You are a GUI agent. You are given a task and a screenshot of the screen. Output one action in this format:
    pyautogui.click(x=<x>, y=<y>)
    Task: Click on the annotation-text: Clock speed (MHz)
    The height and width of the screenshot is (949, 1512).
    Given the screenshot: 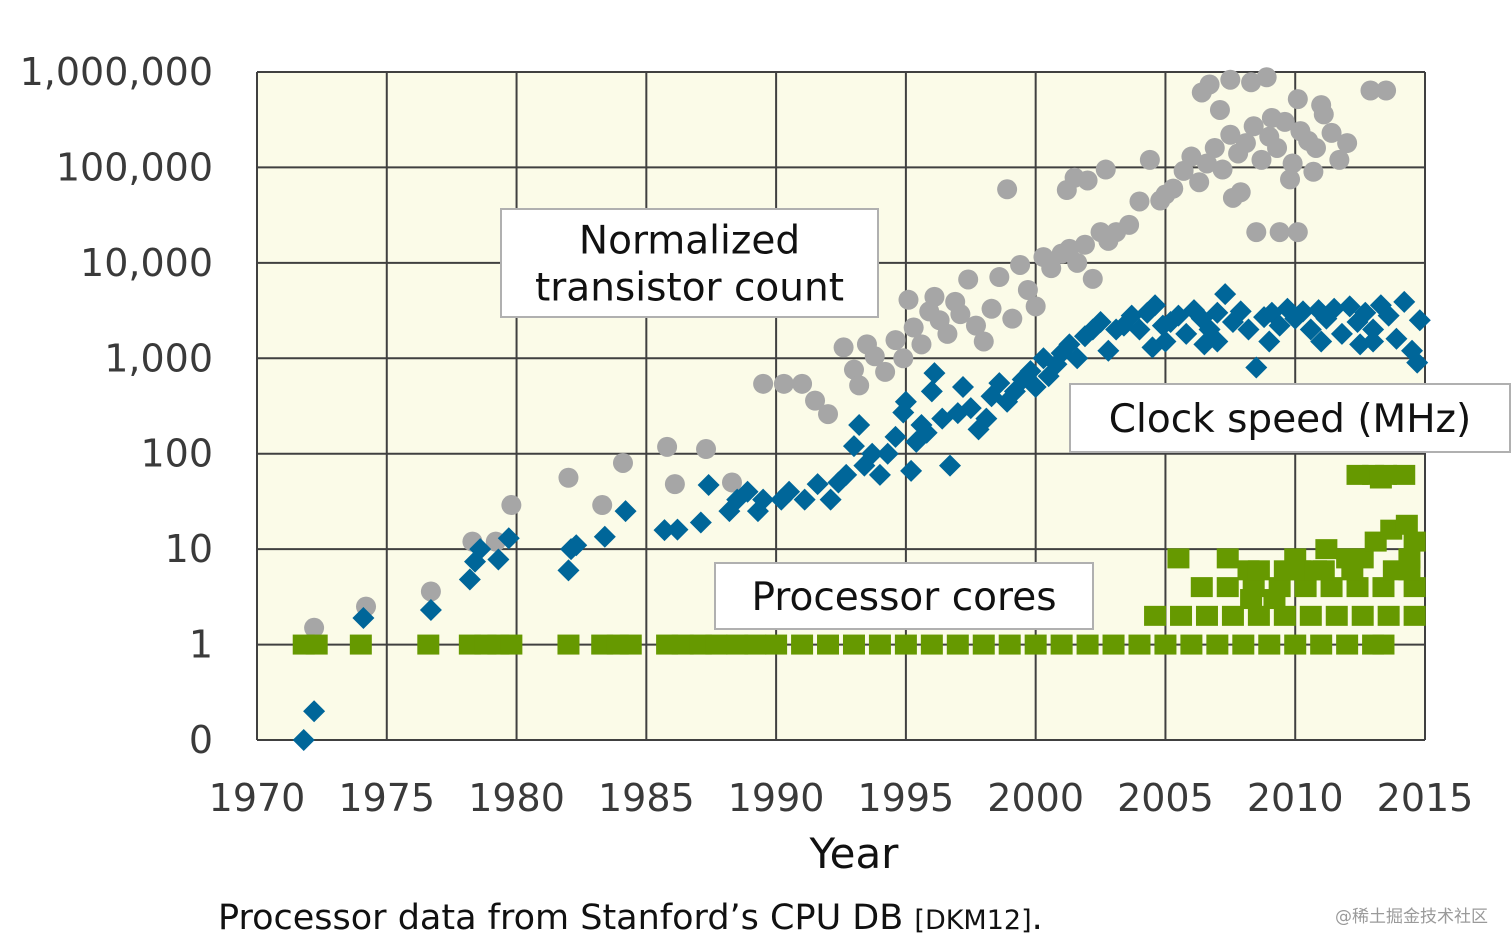 What is the action you would take?
    pyautogui.click(x=1290, y=419)
    